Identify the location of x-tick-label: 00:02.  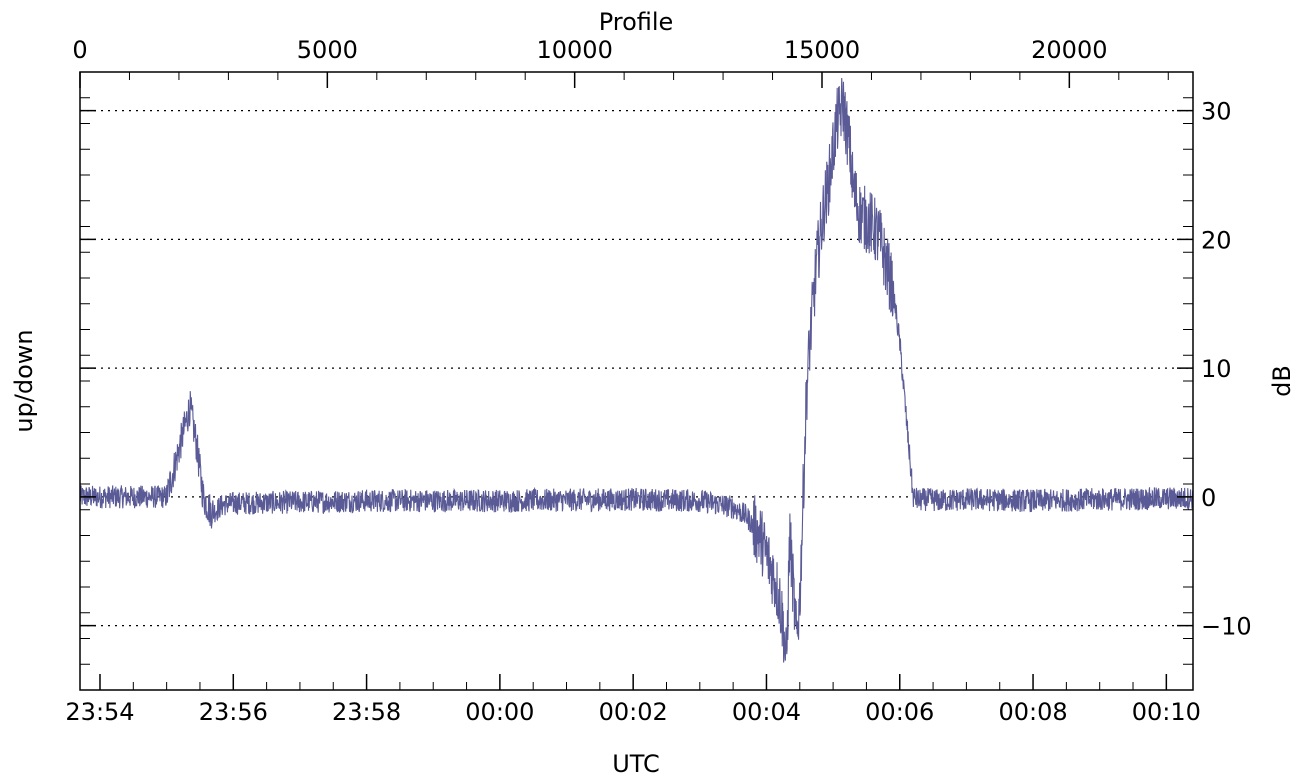
(633, 712).